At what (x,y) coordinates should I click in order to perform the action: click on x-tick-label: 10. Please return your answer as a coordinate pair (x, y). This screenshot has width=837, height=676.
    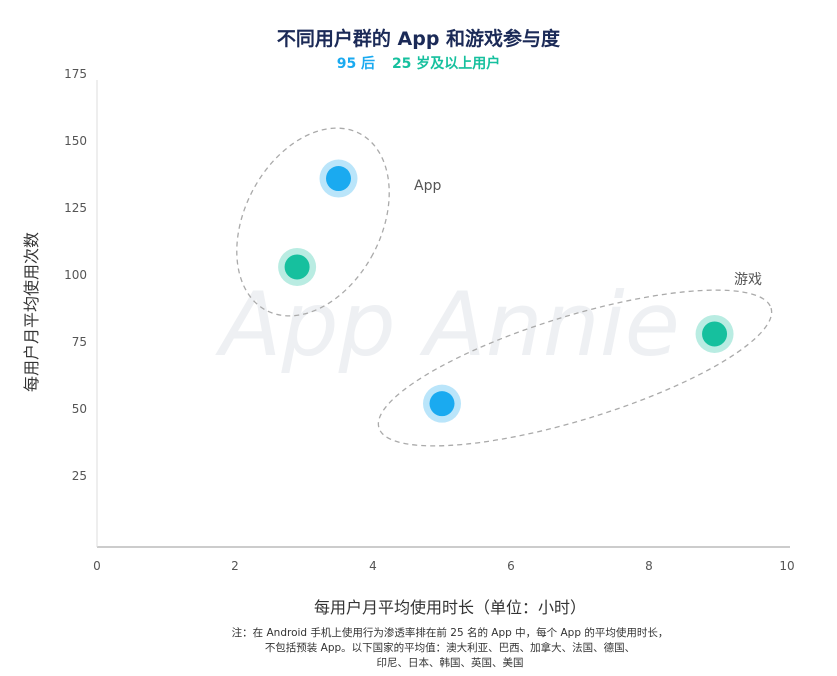
    Looking at the image, I should click on (786, 566).